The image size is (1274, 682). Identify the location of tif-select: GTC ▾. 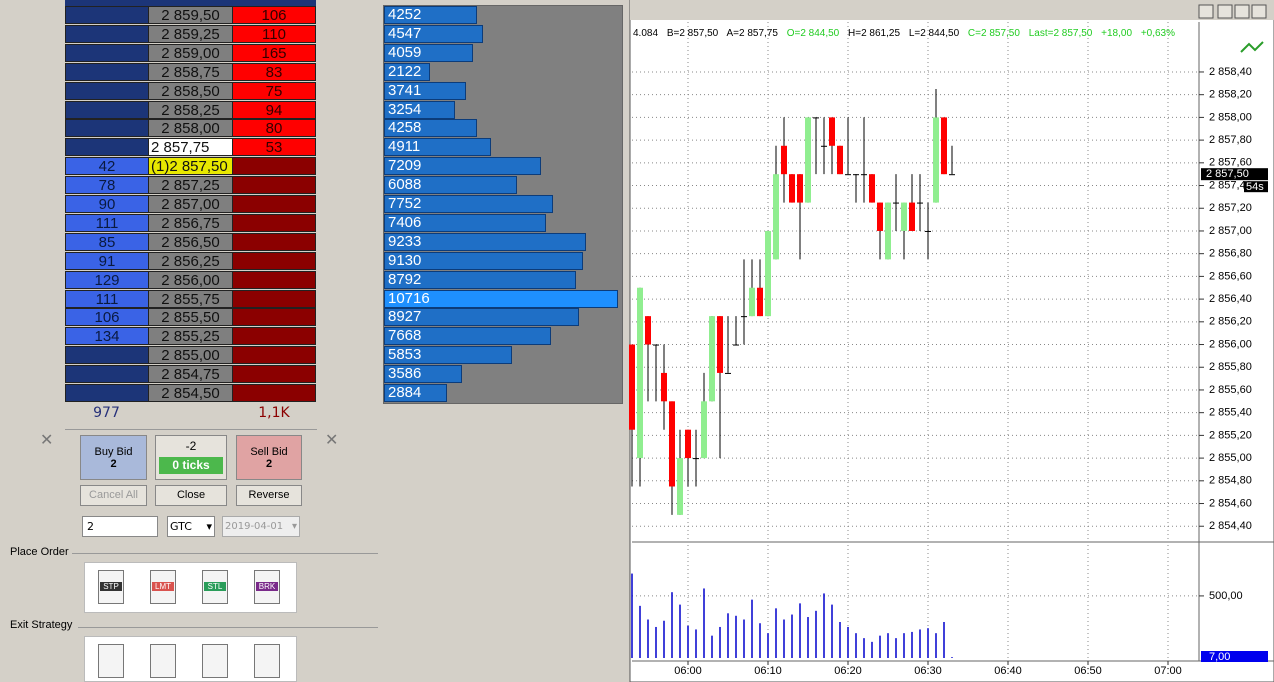
(191, 526).